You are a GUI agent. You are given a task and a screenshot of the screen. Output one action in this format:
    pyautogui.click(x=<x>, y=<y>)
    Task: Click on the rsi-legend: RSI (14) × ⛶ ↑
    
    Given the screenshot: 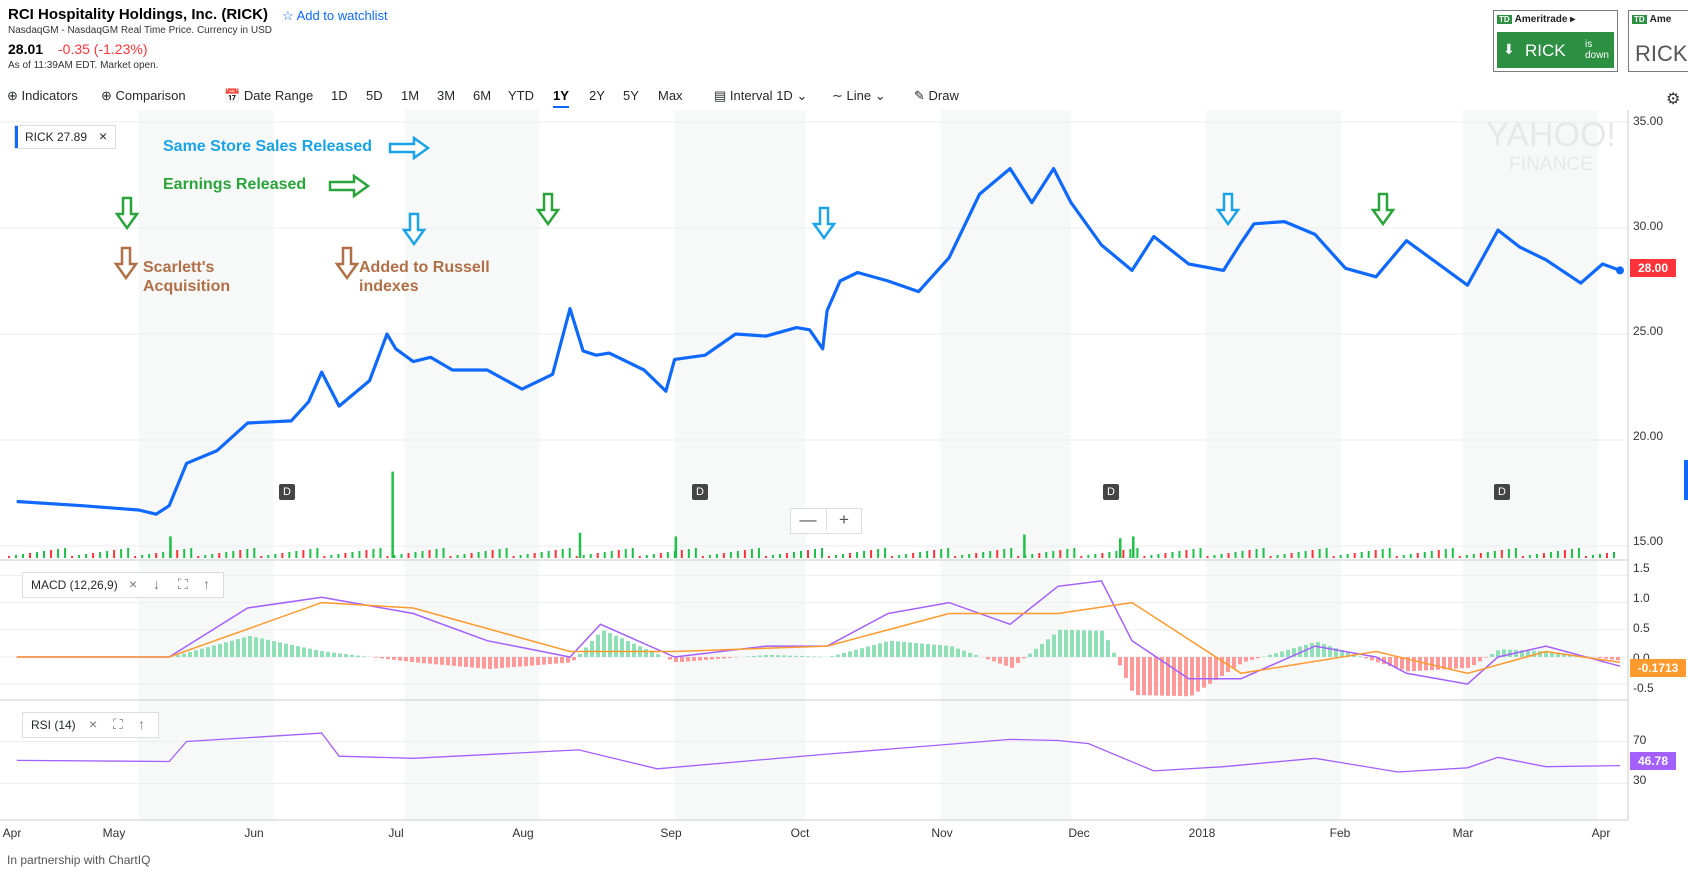 What is the action you would take?
    pyautogui.click(x=90, y=725)
    